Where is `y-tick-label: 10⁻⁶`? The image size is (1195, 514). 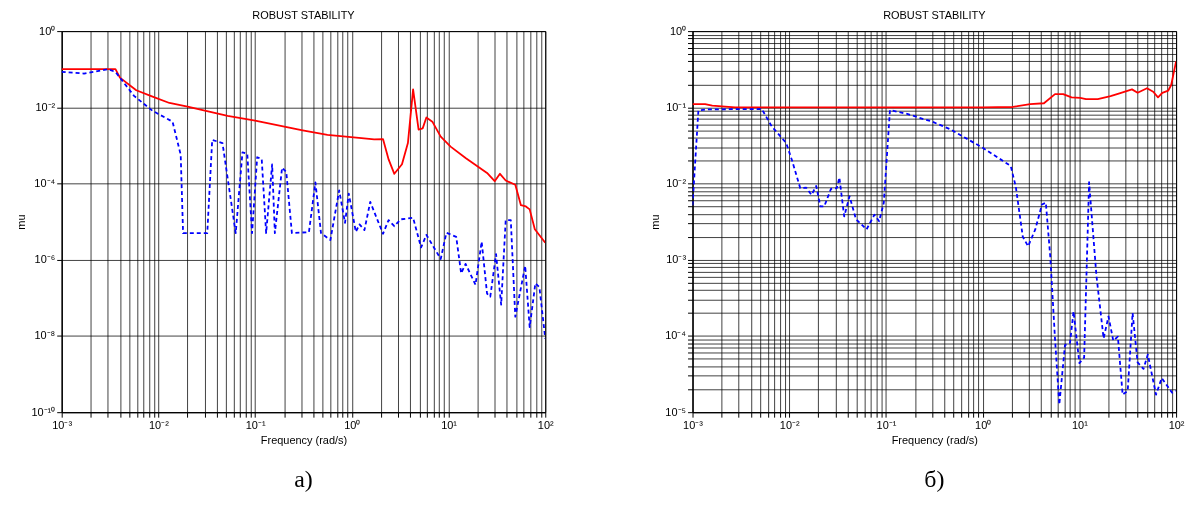 y-tick-label: 10⁻⁶ is located at coordinates (45, 259).